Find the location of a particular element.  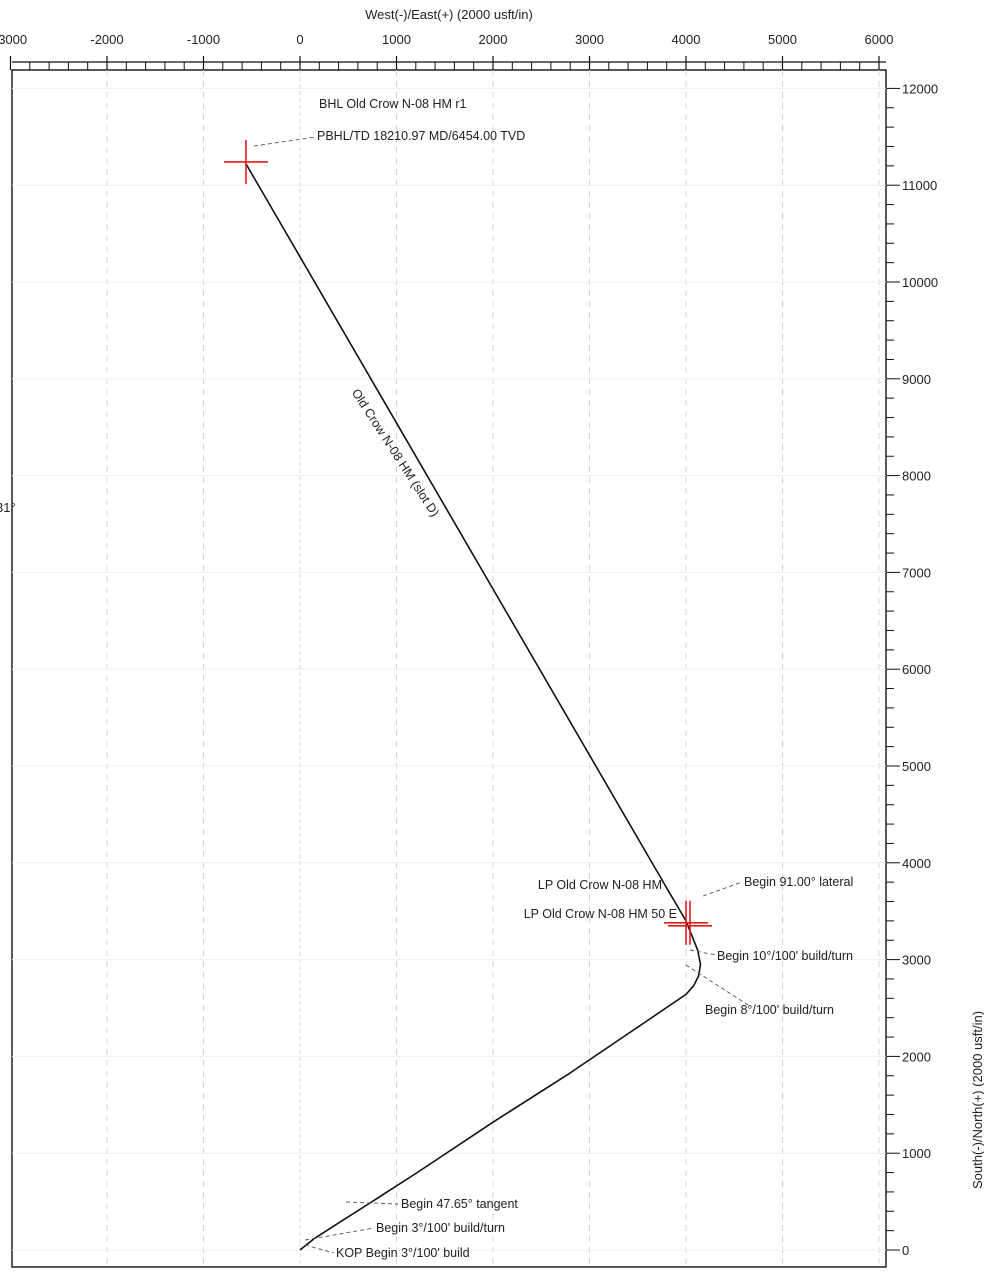

x-tick-label: -2000 is located at coordinates (106, 39).